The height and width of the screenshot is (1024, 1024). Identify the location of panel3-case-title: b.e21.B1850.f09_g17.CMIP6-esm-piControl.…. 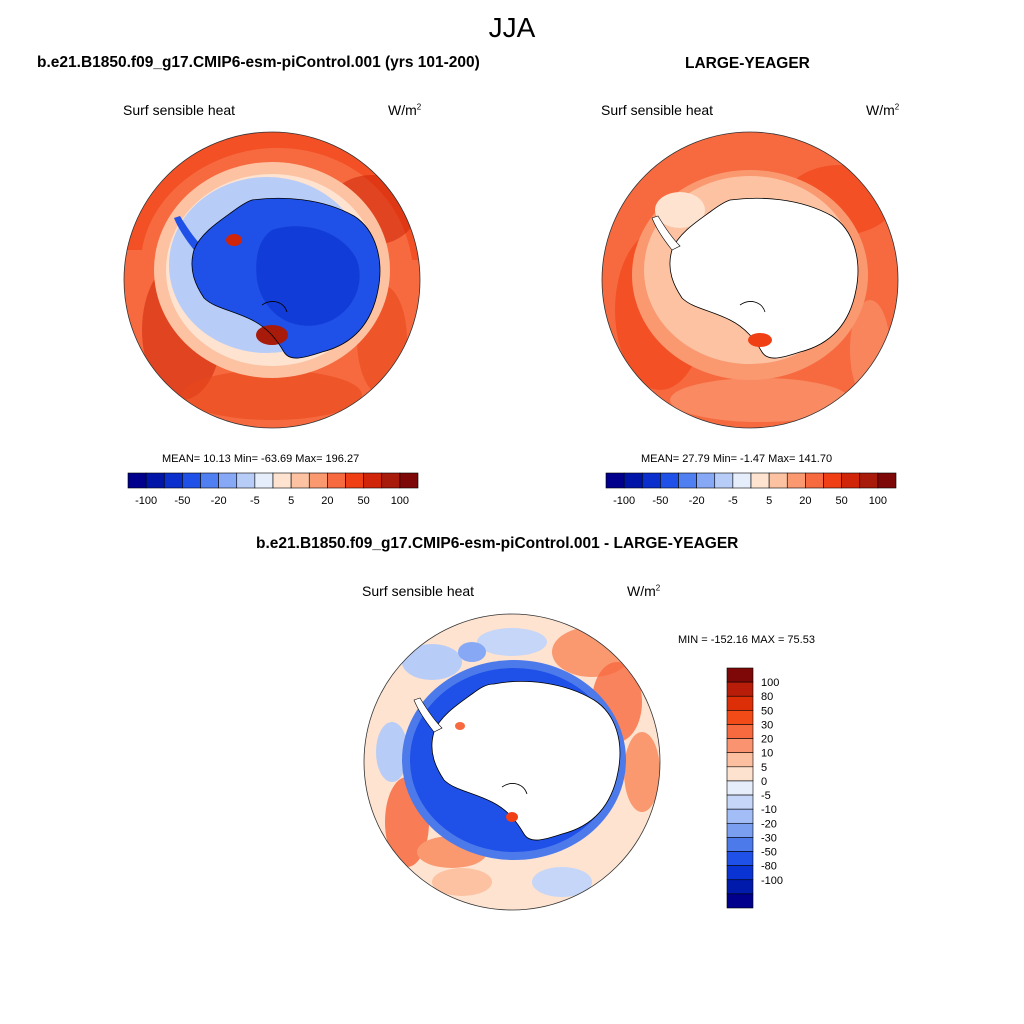
(497, 543).